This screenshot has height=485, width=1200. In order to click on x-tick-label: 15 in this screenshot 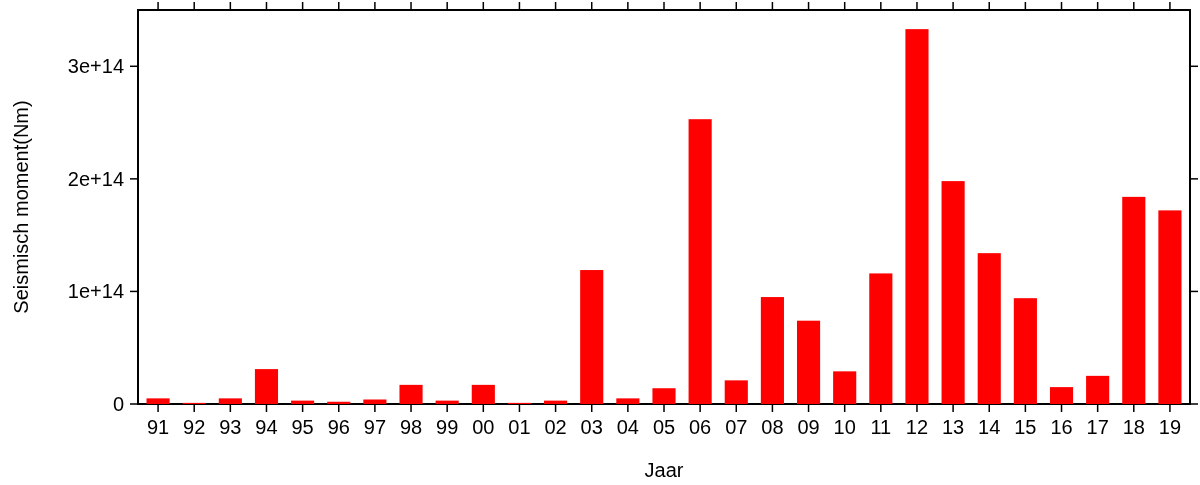, I will do `click(1025, 427)`.